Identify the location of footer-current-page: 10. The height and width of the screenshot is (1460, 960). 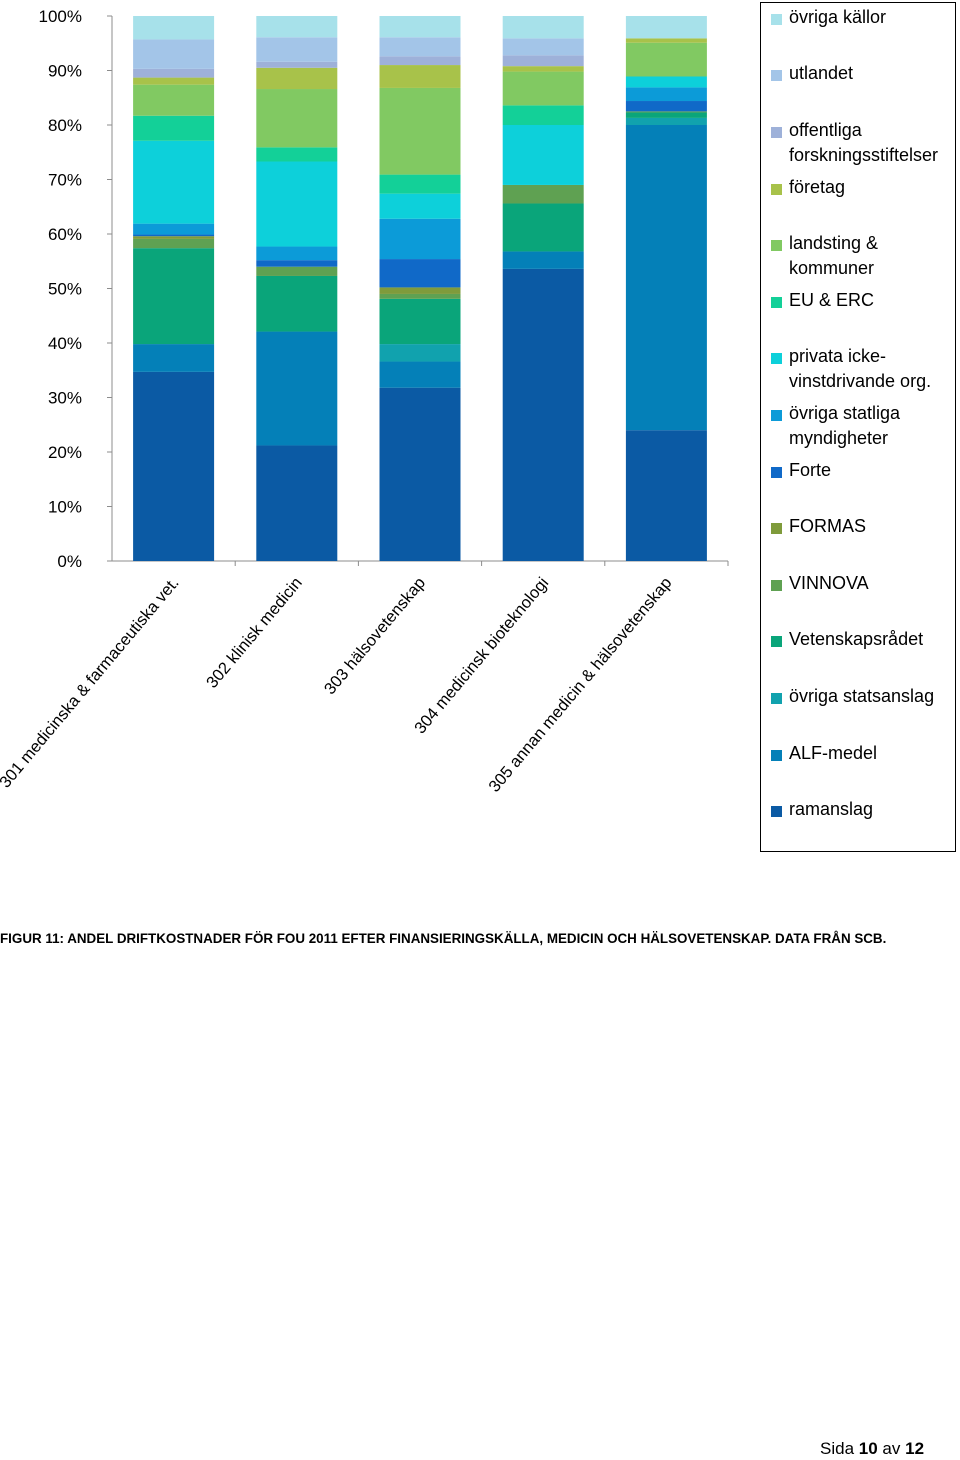
(868, 1448).